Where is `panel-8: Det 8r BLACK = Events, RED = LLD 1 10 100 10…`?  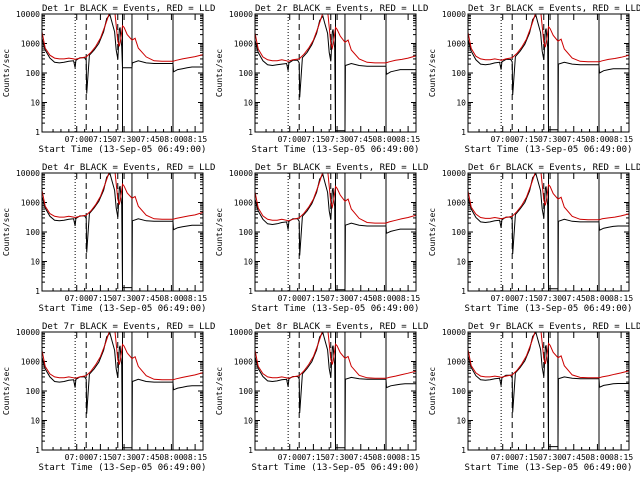
panel-8: Det 8r BLACK = Events, RED = LLD 1 10 100 10… is located at coordinates (321, 397).